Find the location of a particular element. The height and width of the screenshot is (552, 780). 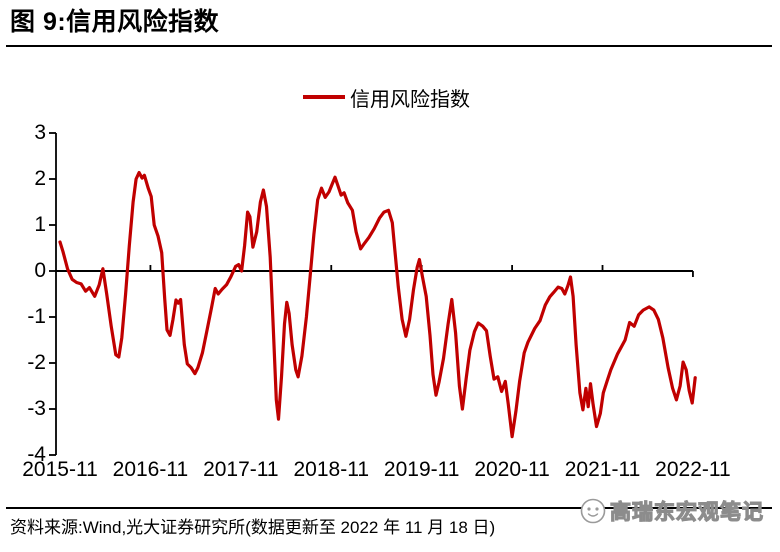

x-tick-label: 2016-11 is located at coordinates (150, 469).